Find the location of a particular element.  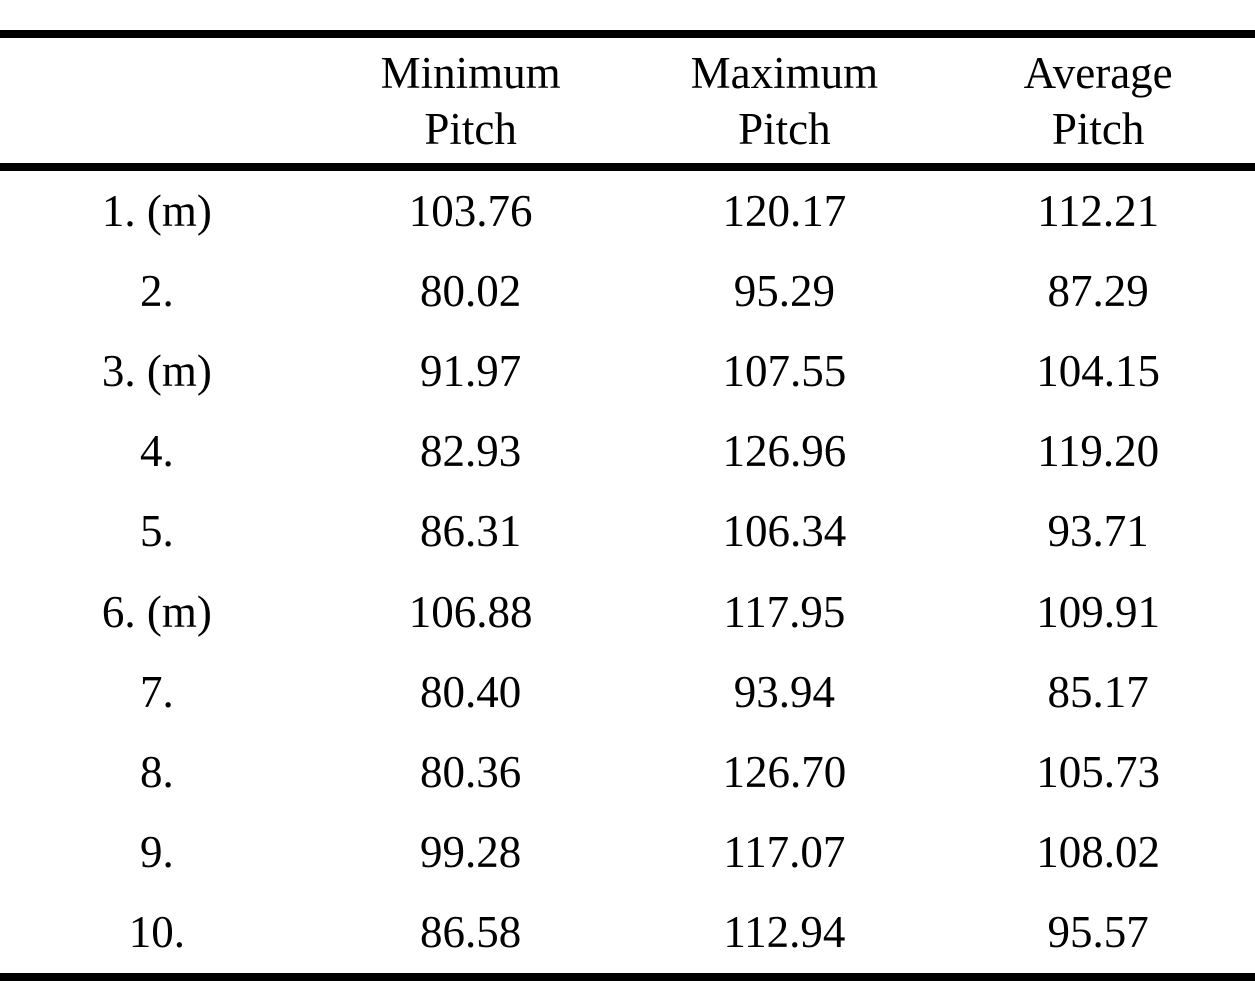

average-pitch-value: 93.71 is located at coordinates (1098, 531).